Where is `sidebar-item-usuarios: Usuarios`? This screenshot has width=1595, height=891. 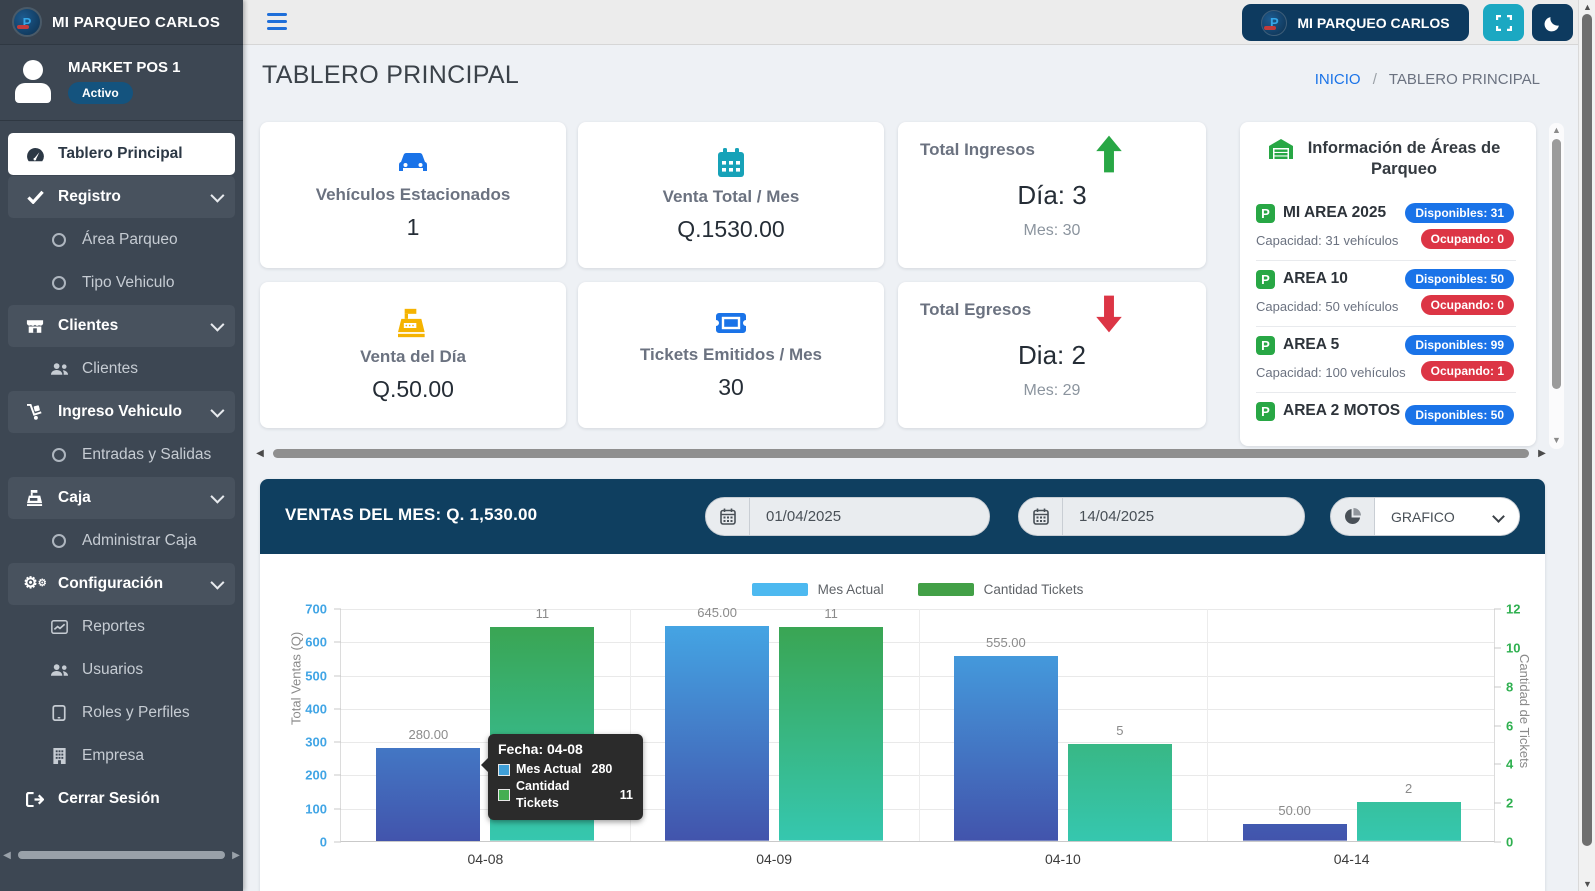
sidebar-item-usuarios: Usuarios is located at coordinates (121, 670).